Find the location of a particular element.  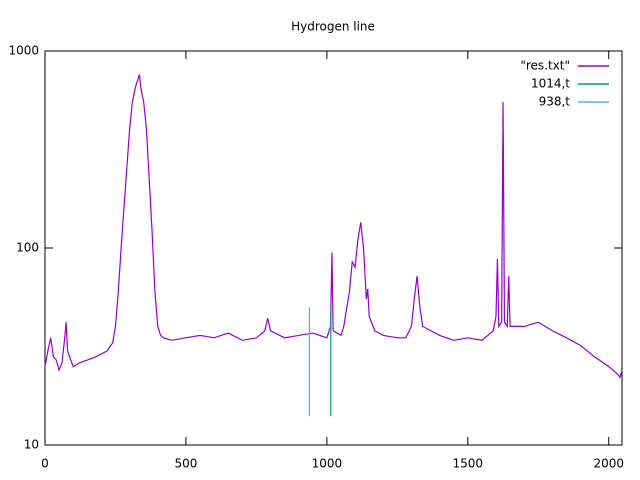

legend-label: "res.txt" is located at coordinates (545, 66).